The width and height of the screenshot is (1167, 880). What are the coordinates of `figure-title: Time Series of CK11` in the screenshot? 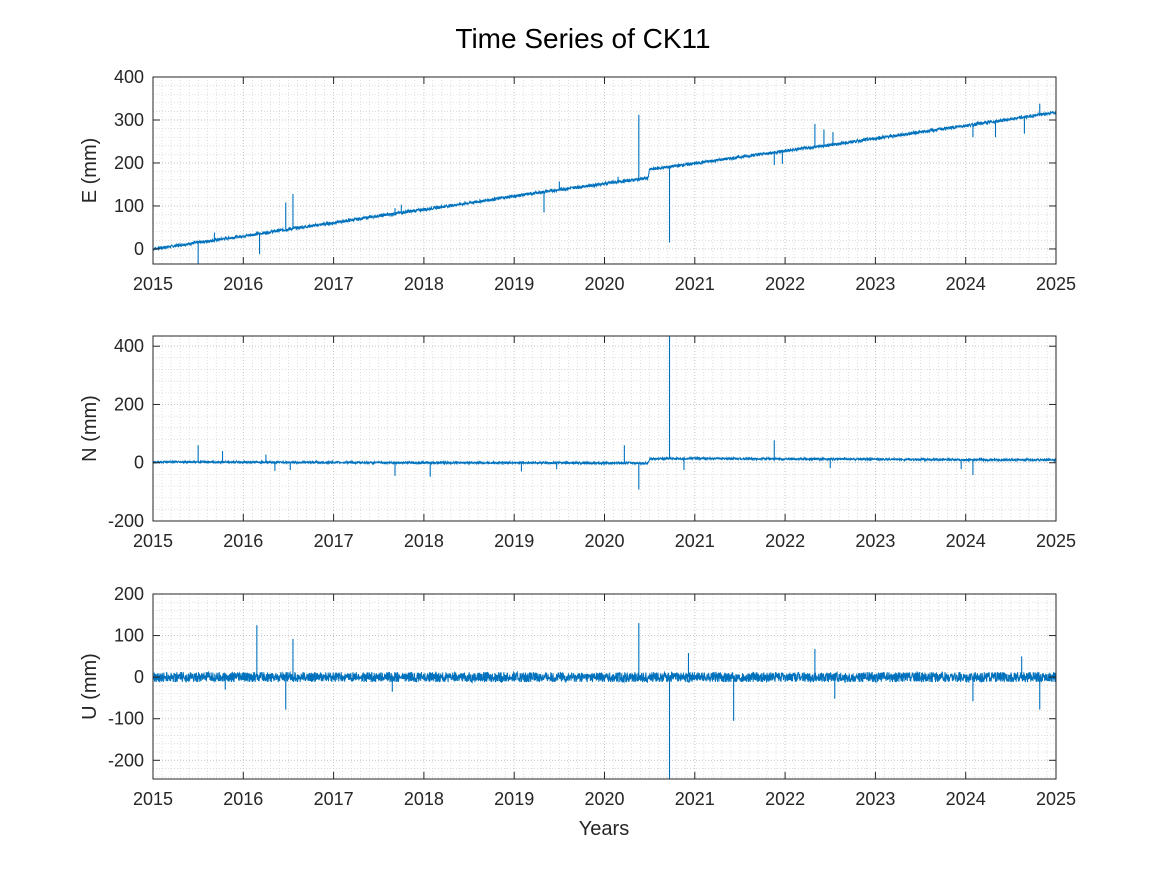 It's located at (582, 38).